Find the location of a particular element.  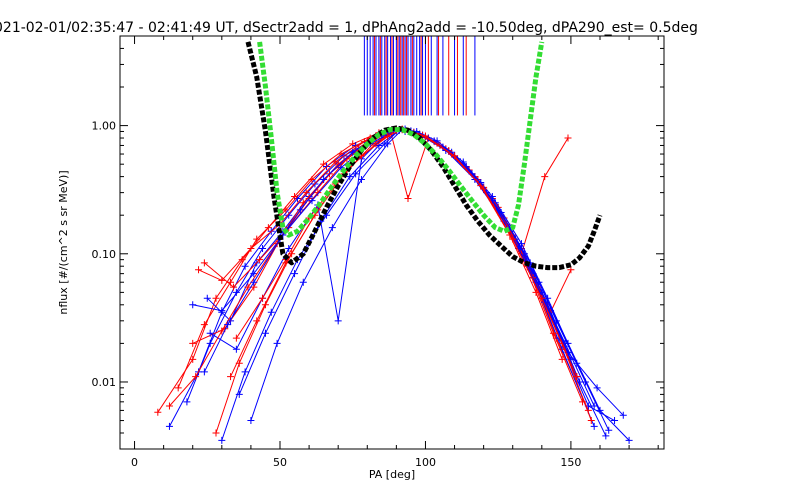

y-axis-label: nflux [#/(cm^2 s sr MeV)] is located at coordinates (63, 242).